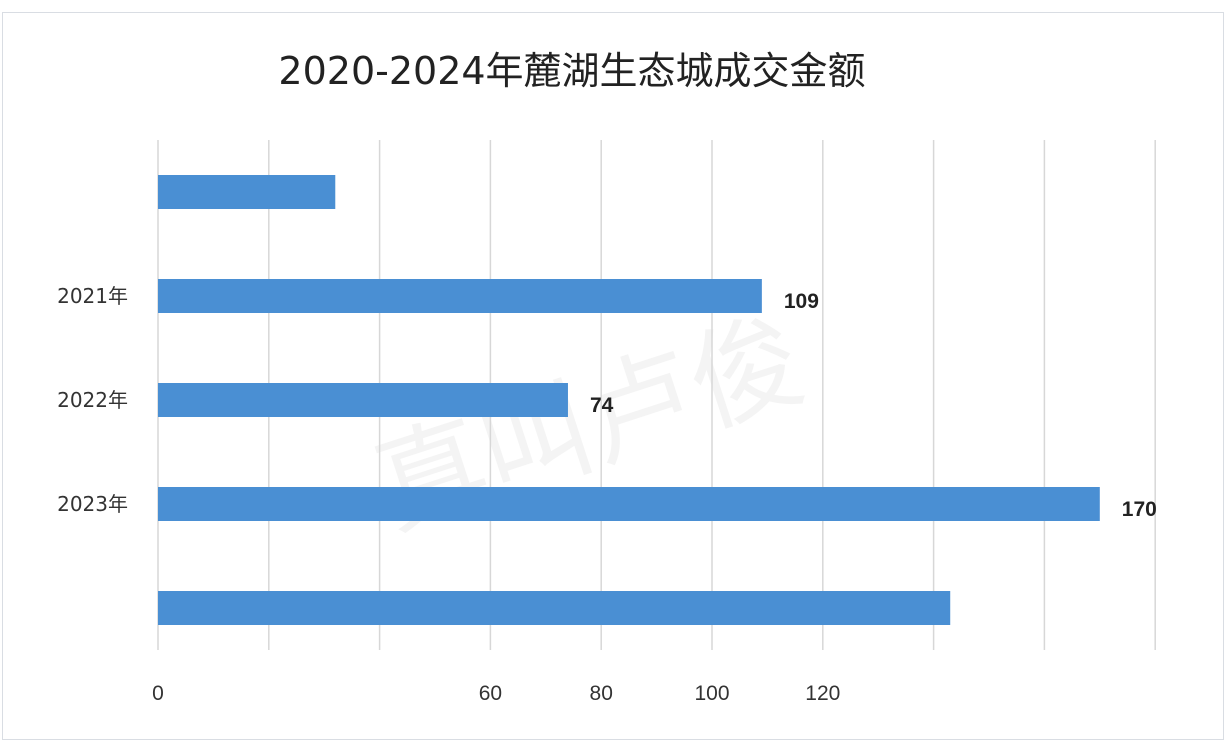  What do you see at coordinates (92, 504) in the screenshot?
I see `y-category-label: 2023年` at bounding box center [92, 504].